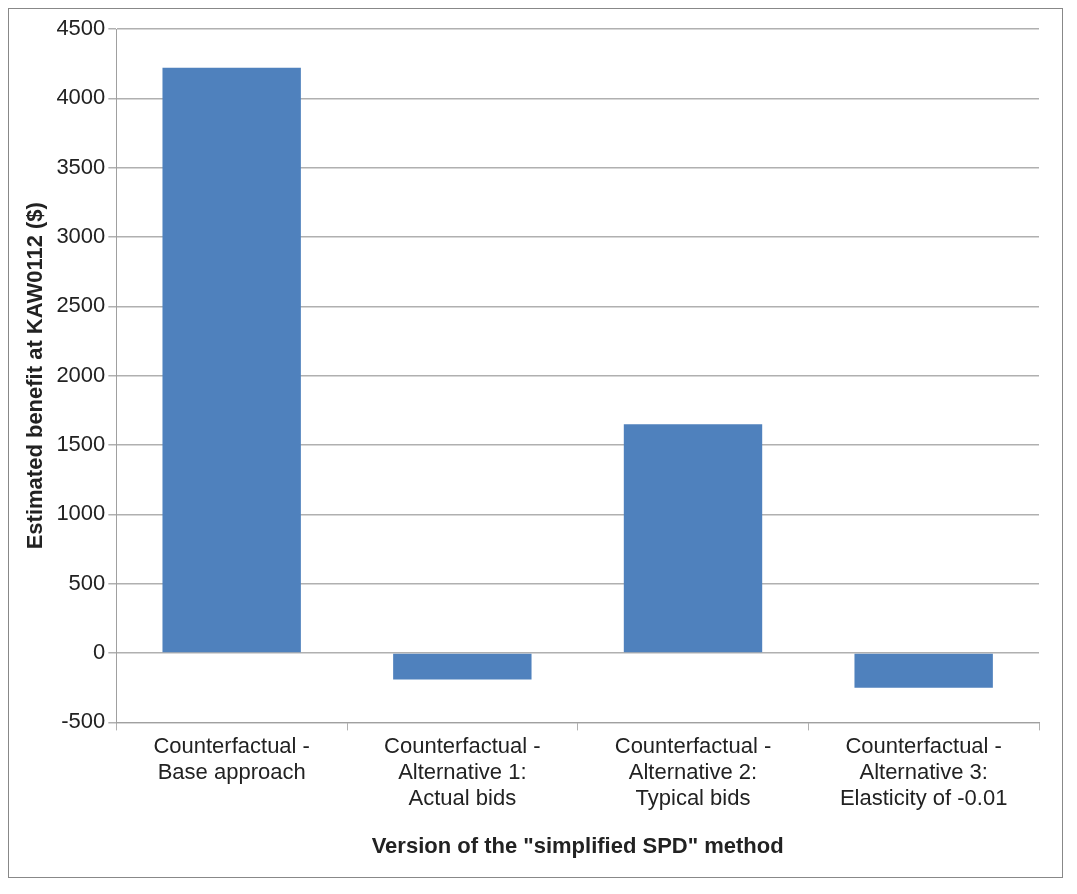 The image size is (1077, 894). Describe the element at coordinates (577, 845) in the screenshot. I see `x-axis-title: Version of the "simplified SPD" method` at that location.